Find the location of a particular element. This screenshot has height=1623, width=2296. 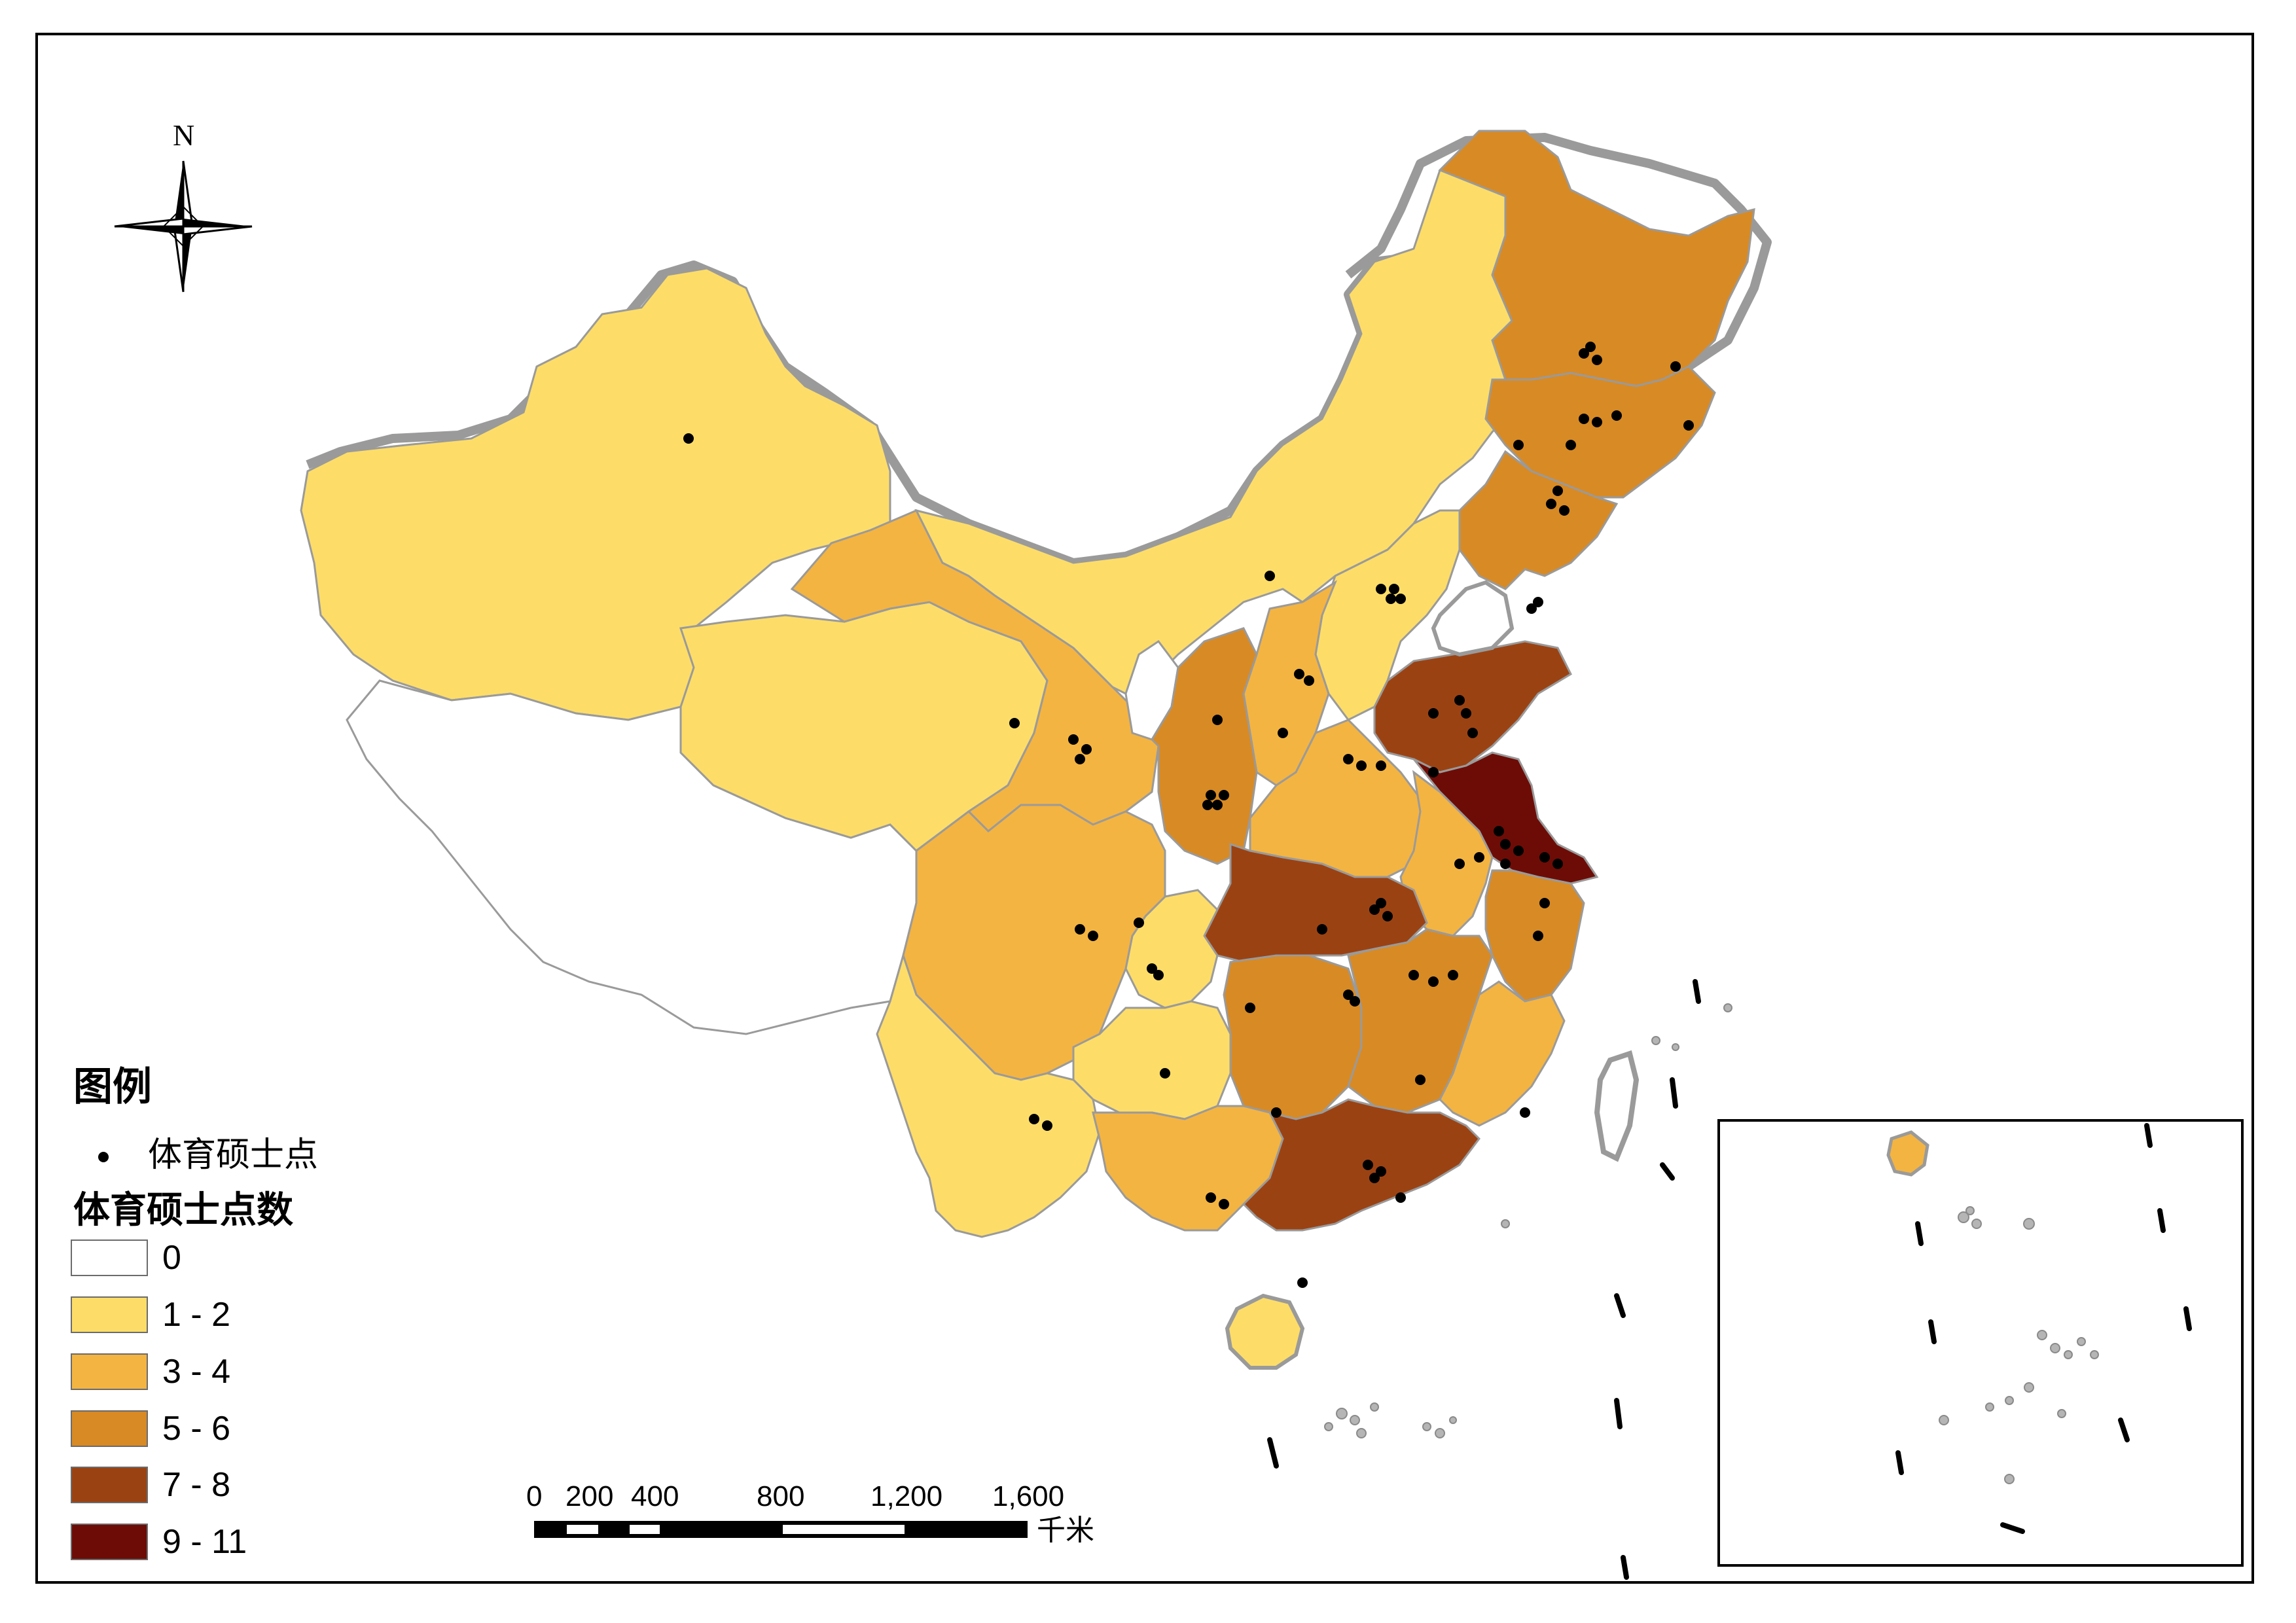

region-fujian is located at coordinates (1502, 1053).